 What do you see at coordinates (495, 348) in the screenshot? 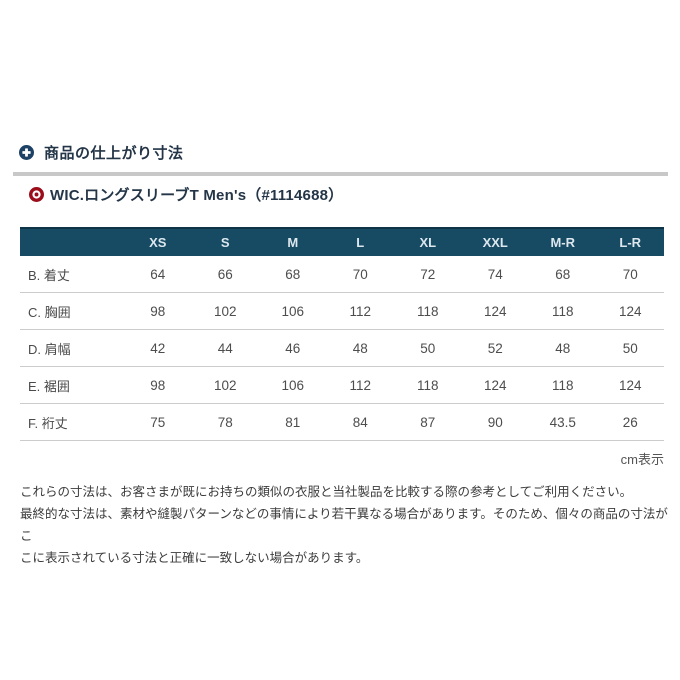
I see `size-value-cell: 52` at bounding box center [495, 348].